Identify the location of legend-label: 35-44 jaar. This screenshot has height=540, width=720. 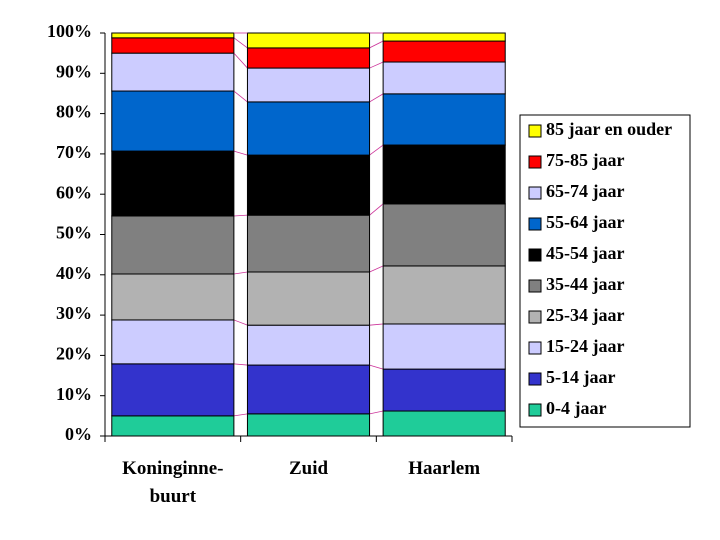
(585, 284).